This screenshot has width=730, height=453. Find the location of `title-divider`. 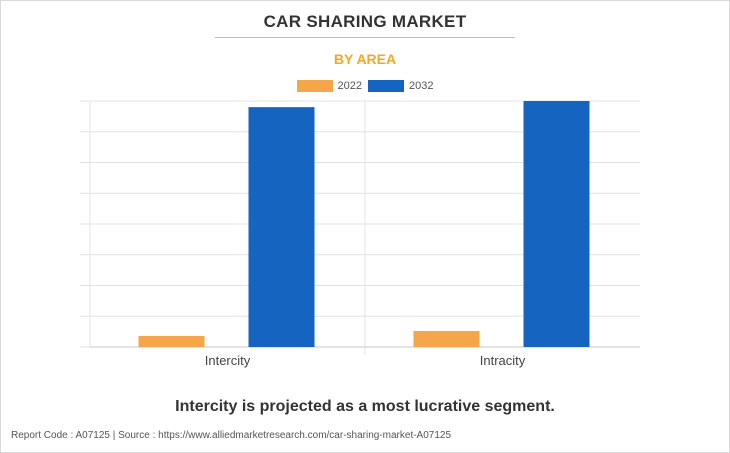

title-divider is located at coordinates (365, 37).